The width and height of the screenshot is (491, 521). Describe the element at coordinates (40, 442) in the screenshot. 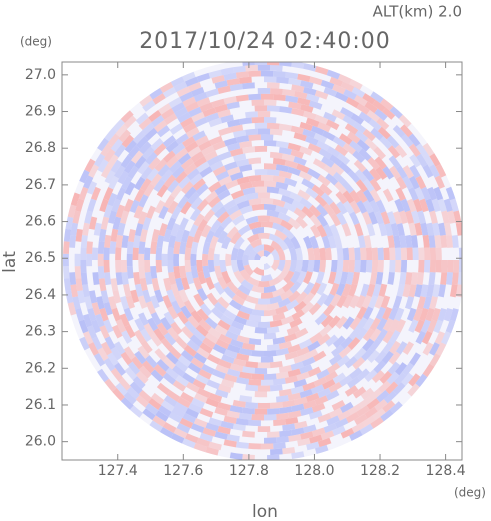

I see `y-tick-label: 26.0` at that location.